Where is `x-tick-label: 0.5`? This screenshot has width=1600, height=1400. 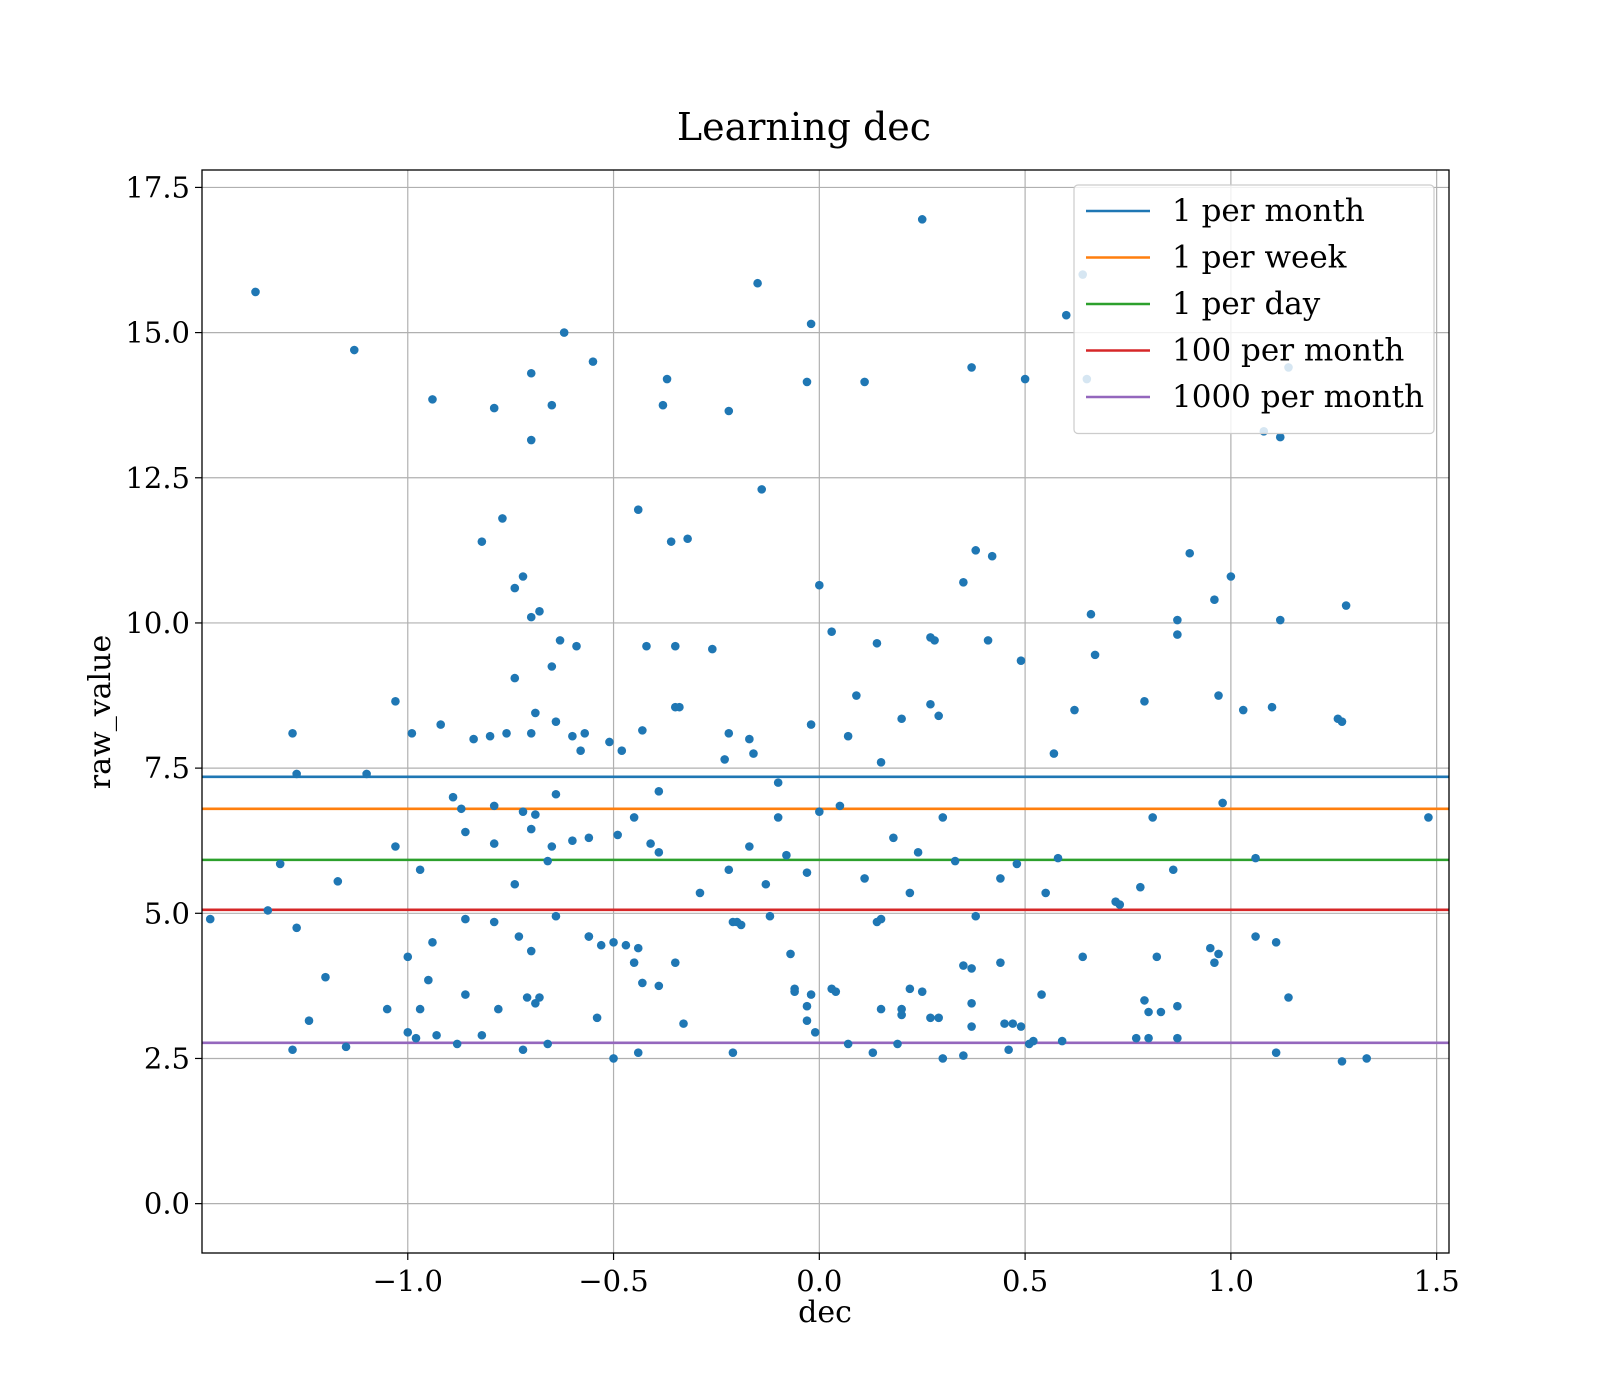 x-tick-label: 0.5 is located at coordinates (1025, 1281).